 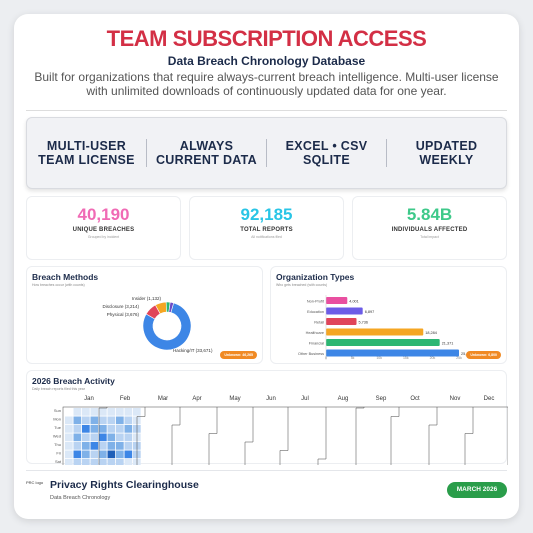 I want to click on bar-category-label: Healthcare, so click(x=315, y=333).